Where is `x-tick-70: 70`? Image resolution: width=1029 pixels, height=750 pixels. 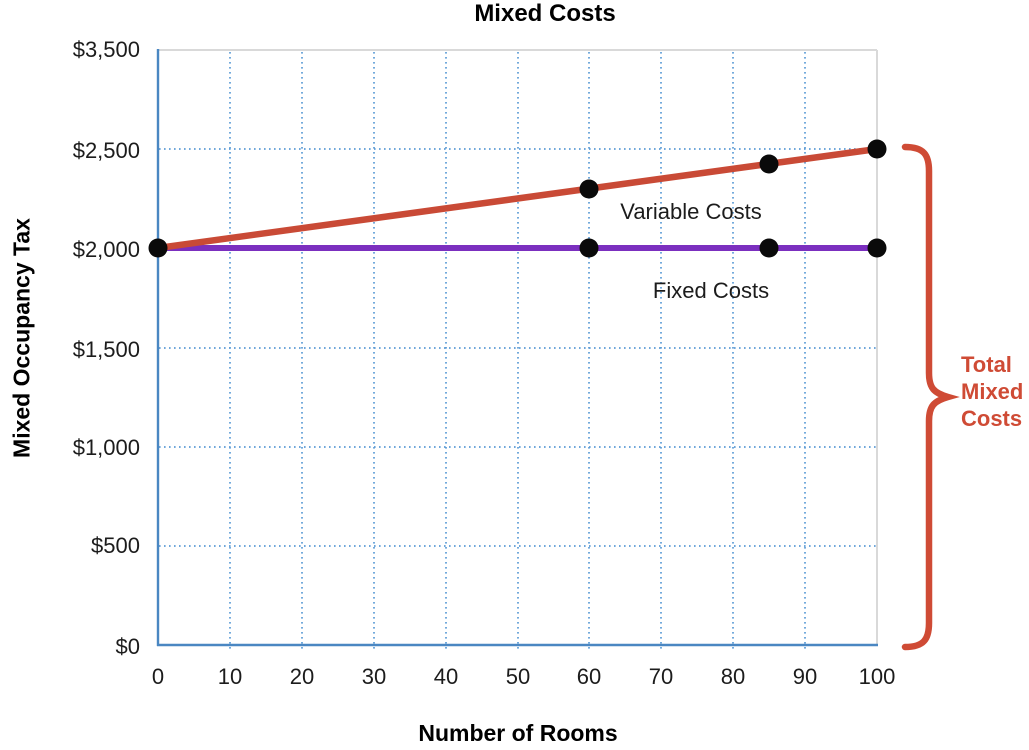 x-tick-70: 70 is located at coordinates (661, 676).